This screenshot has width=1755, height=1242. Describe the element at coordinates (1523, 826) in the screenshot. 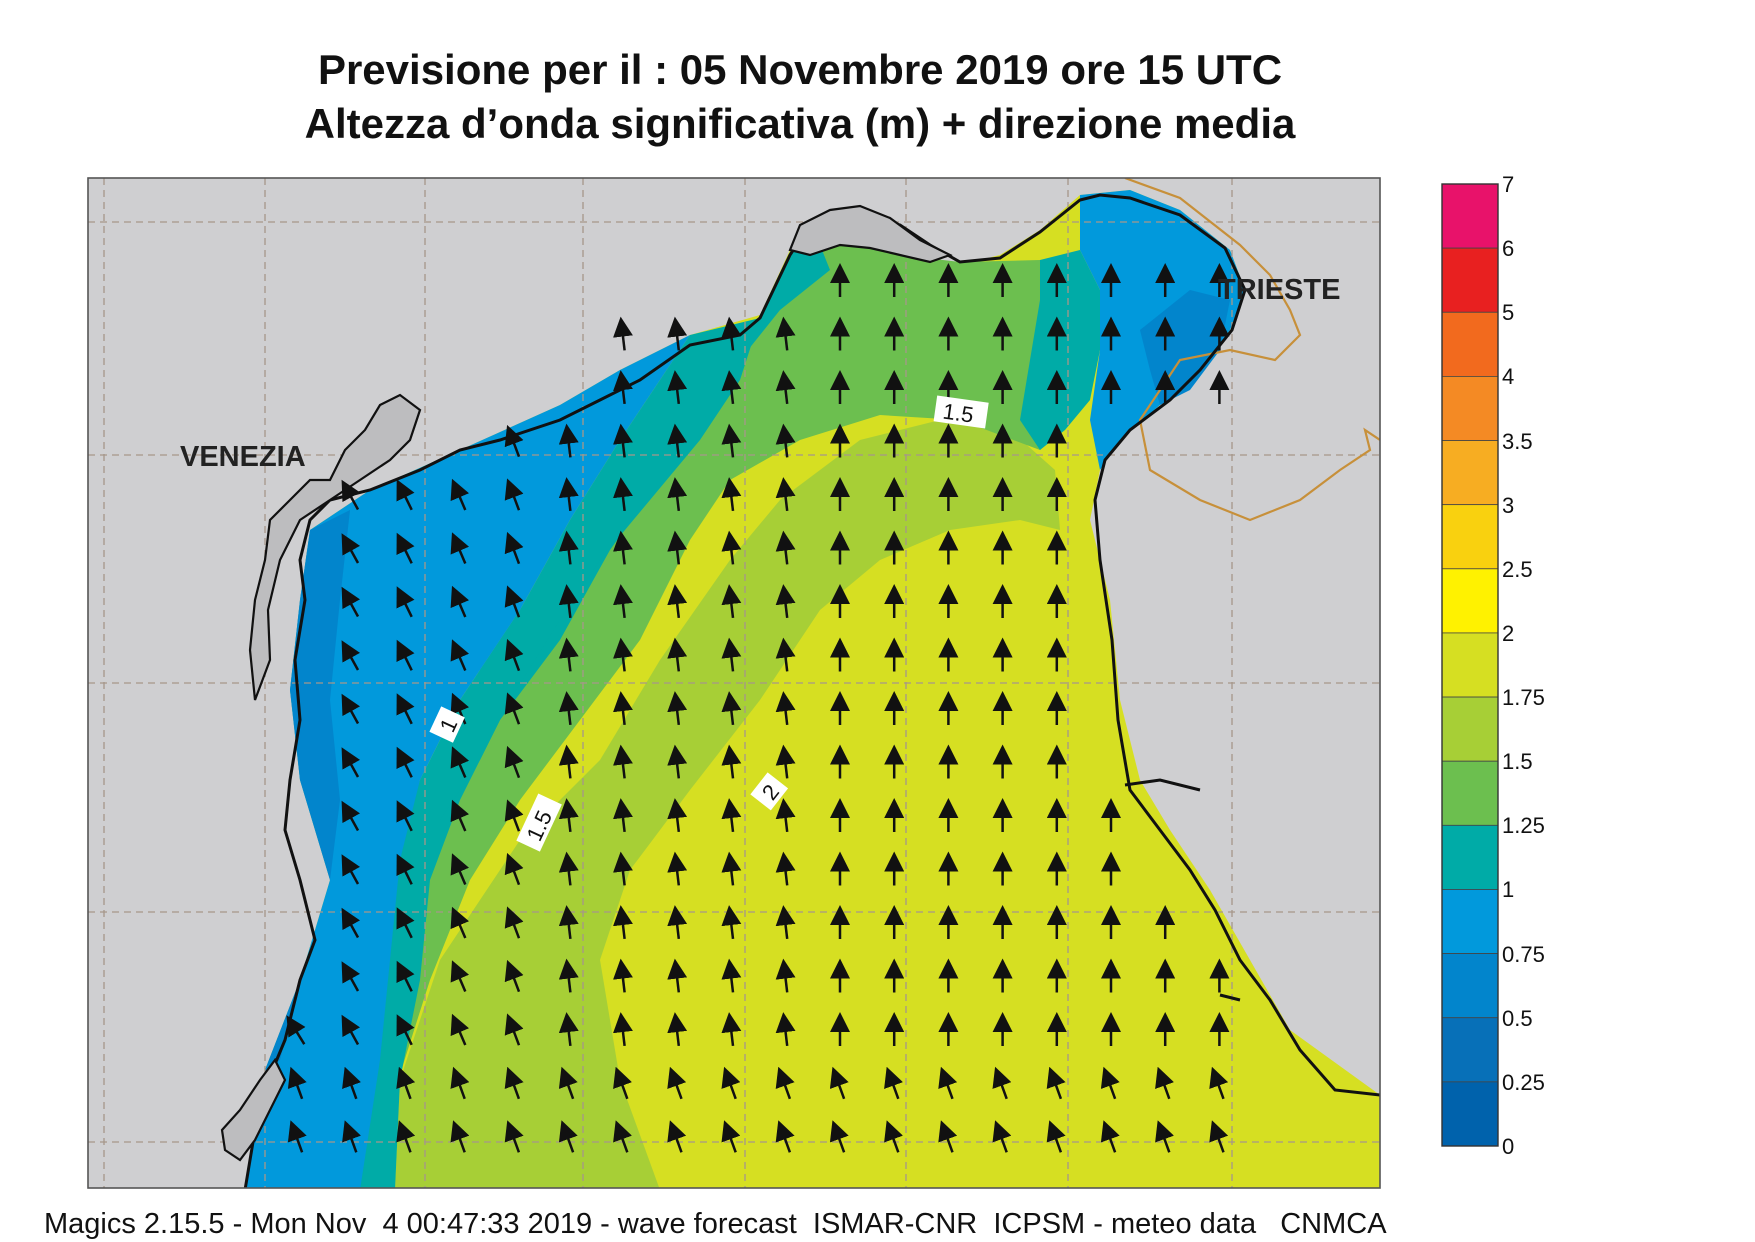

I see `colorbar-tick-label: 1.25` at that location.